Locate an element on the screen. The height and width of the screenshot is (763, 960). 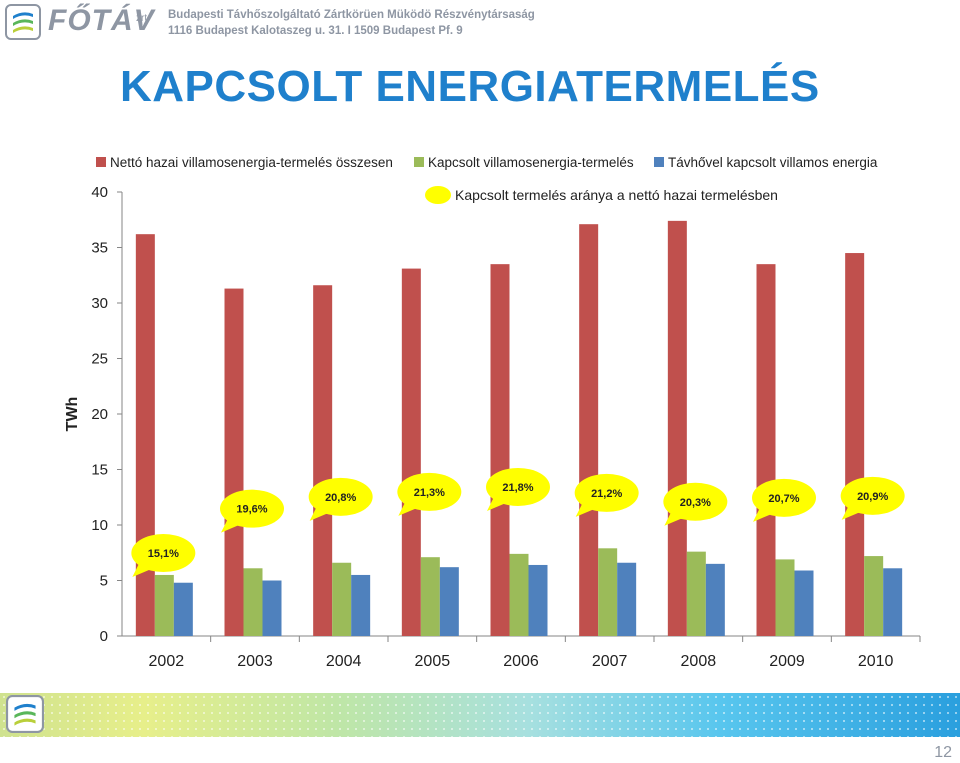
x-tick-label: 2009 is located at coordinates (787, 661).